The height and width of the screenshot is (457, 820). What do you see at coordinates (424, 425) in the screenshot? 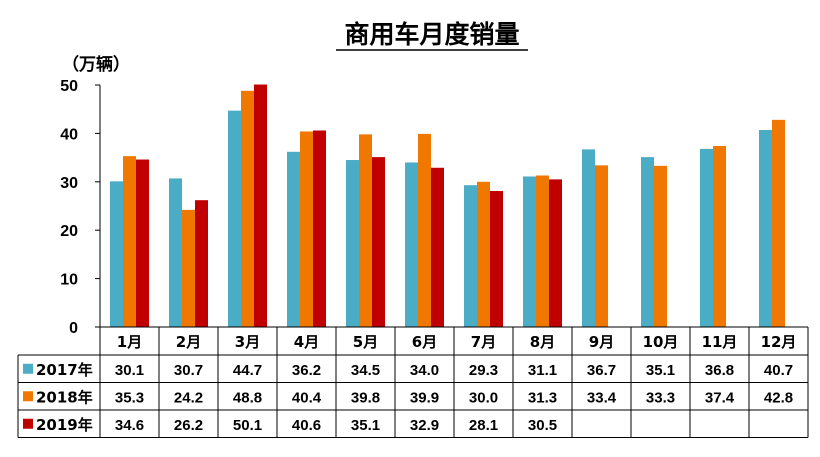
I see `data-label: 32.9` at bounding box center [424, 425].